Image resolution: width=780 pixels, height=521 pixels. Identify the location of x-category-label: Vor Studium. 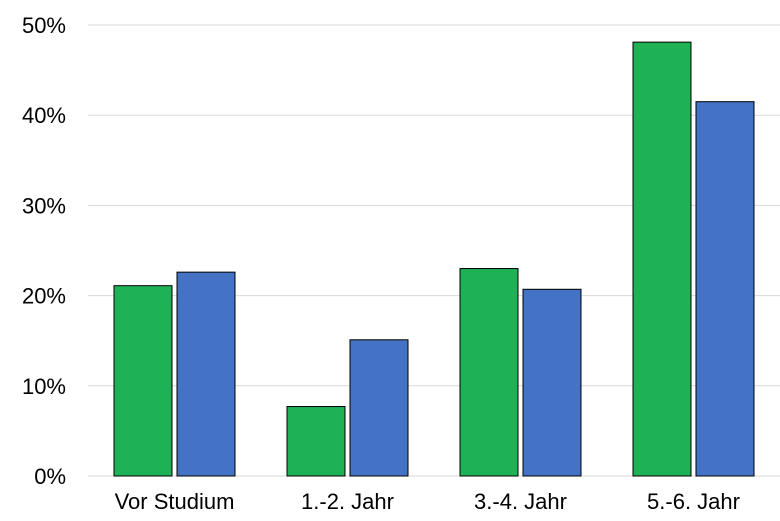
(175, 501).